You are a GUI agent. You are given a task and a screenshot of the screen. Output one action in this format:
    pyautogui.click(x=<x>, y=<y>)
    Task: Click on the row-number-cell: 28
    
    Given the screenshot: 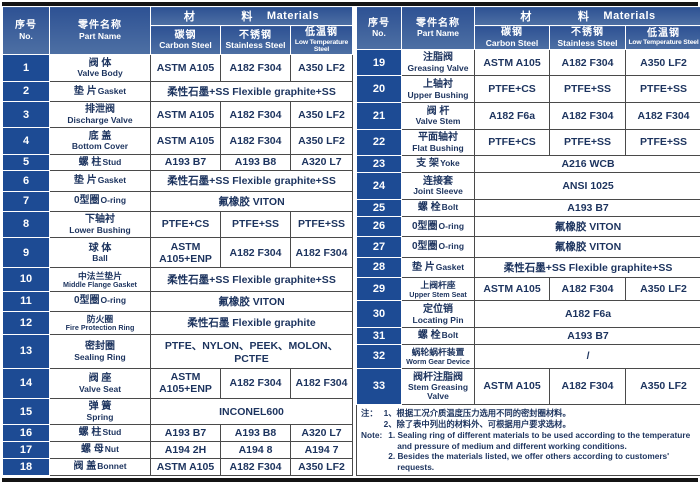 What is the action you would take?
    pyautogui.click(x=379, y=267)
    